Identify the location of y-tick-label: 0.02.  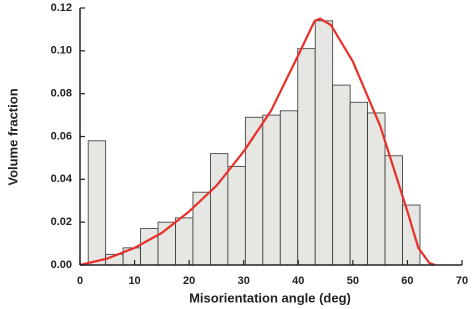
(61, 222).